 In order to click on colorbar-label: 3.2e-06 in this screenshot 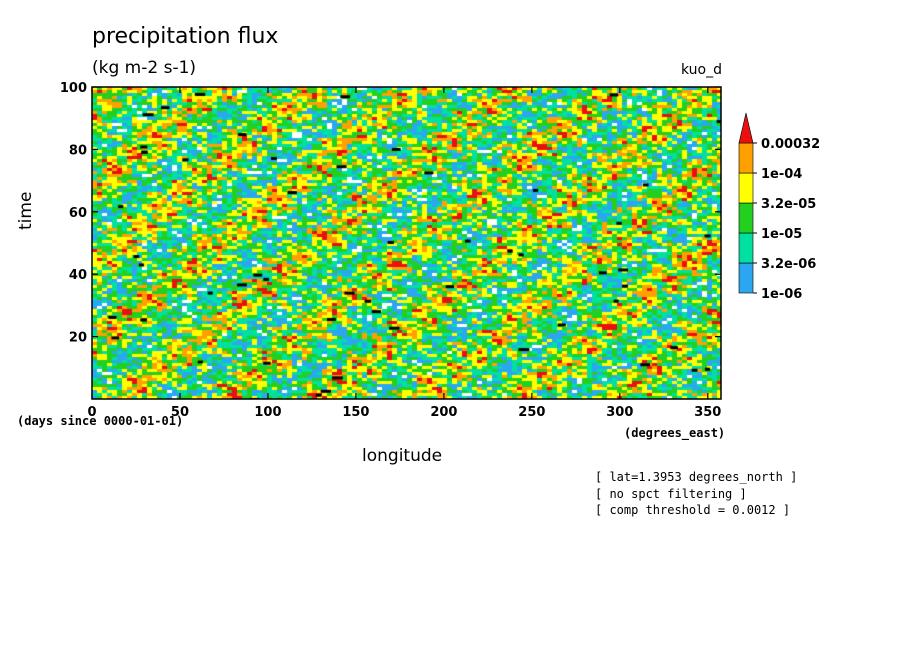, I will do `click(788, 264)`.